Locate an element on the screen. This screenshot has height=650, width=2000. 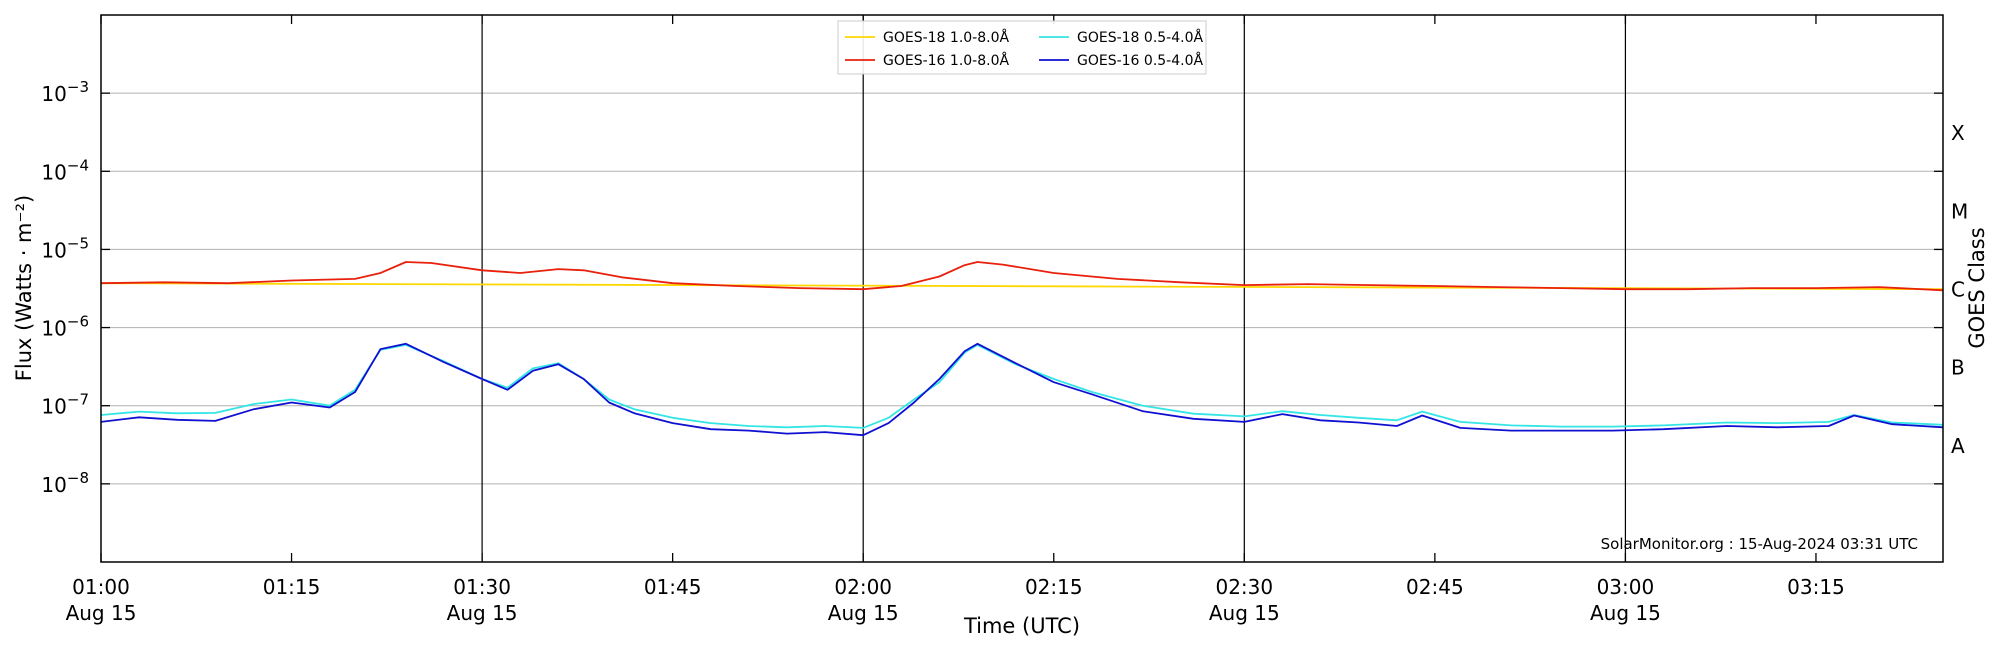
y-tick-label: 10⁻⁶ is located at coordinates (65, 327).